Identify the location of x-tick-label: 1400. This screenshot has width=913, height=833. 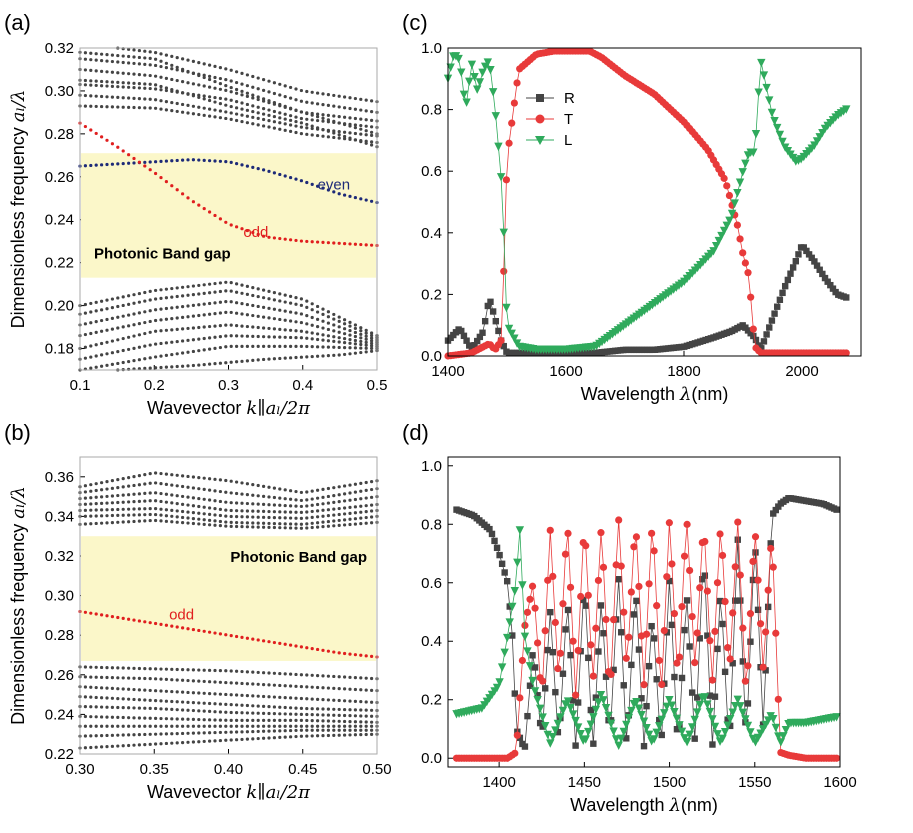
(498, 782).